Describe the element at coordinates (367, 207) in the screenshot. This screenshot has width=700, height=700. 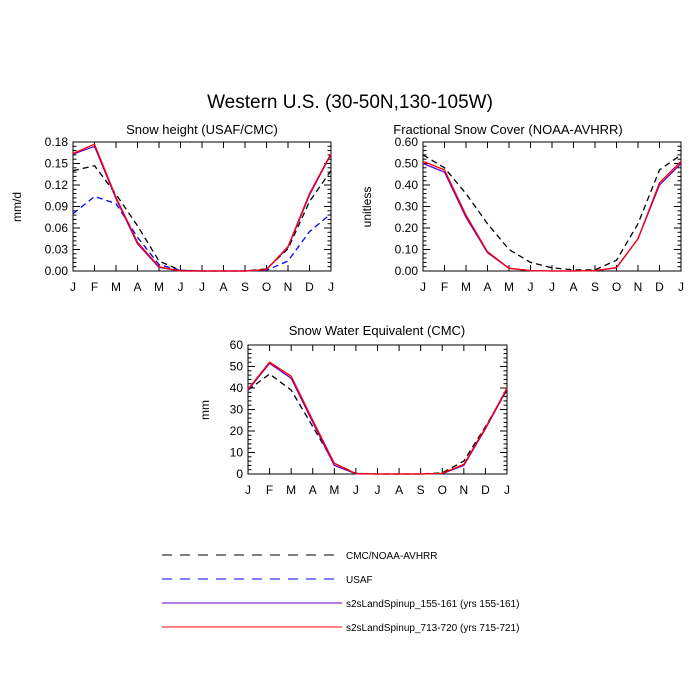
I see `y-axis-label: unitless` at that location.